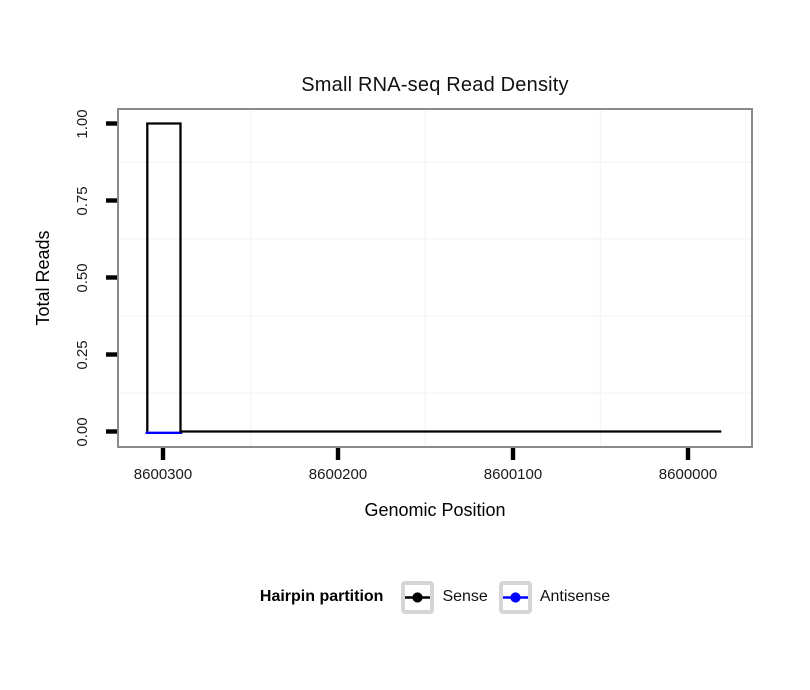 This screenshot has width=810, height=690. I want to click on x-tick-label: 8600200, so click(338, 474).